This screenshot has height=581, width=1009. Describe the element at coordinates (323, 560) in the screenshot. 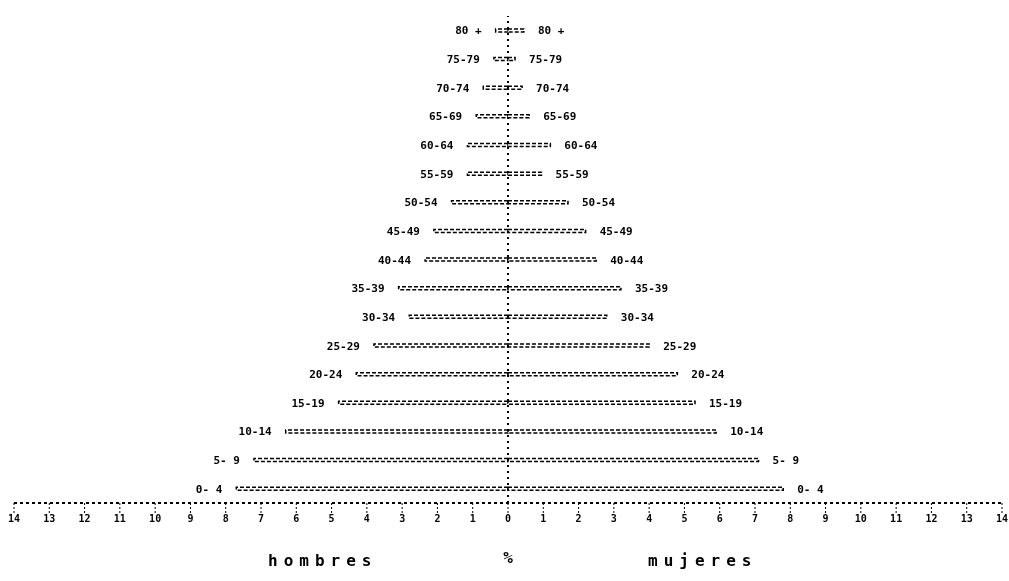

I see `text: hombres` at that location.